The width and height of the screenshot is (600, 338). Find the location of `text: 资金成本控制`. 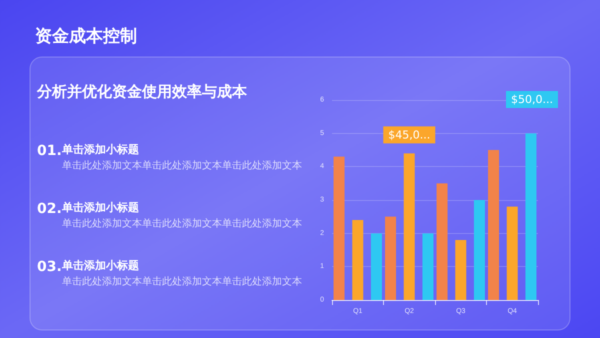

text: 资金成本控制 is located at coordinates (86, 36).